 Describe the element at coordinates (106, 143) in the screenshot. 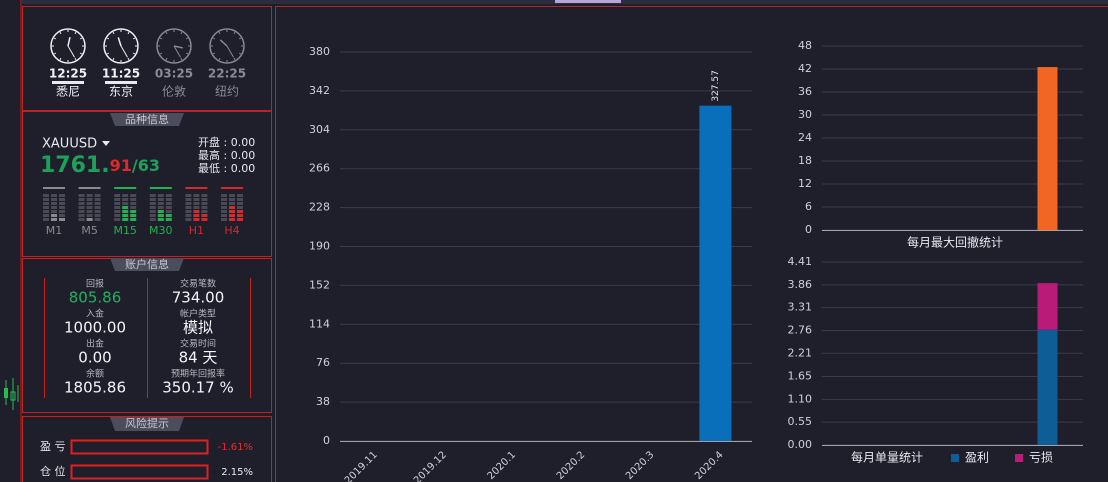

I see `dropdown-arrow` at that location.